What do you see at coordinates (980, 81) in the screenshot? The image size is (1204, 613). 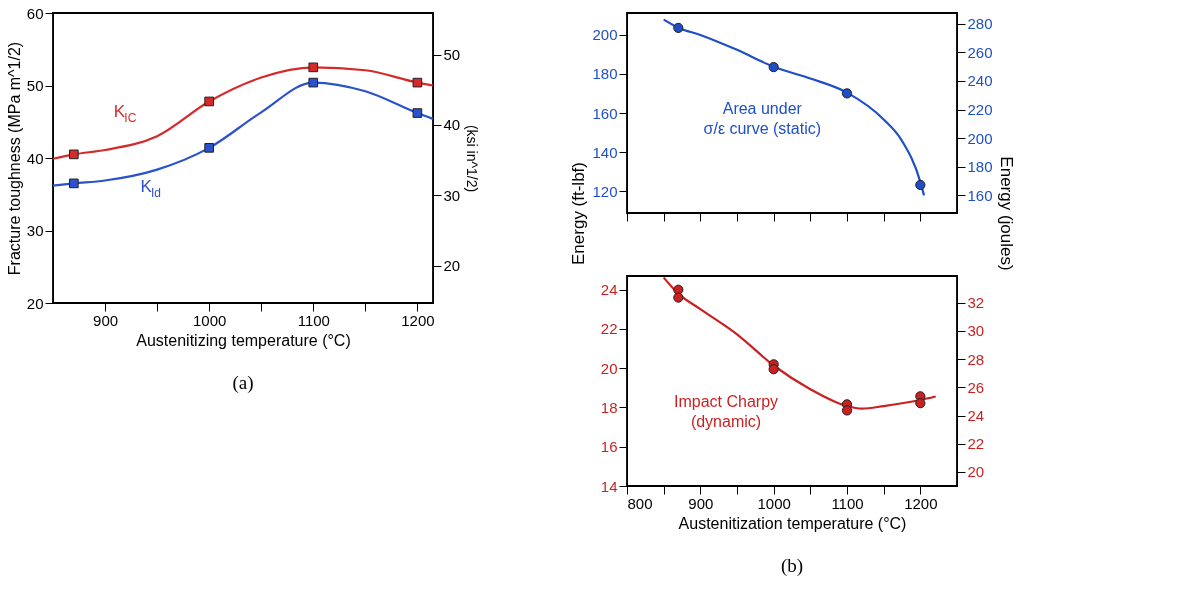 I see `y2-tick-label: 240` at bounding box center [980, 81].